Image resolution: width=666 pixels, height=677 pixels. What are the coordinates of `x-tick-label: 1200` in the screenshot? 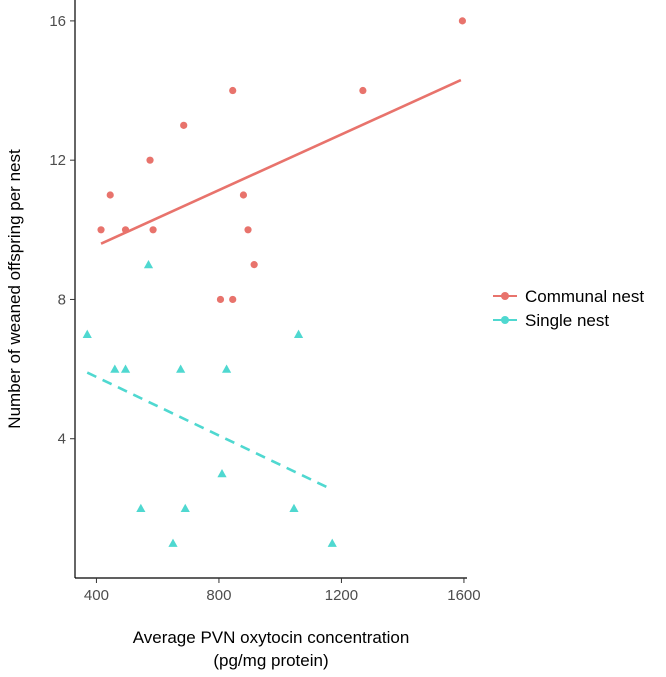 It's located at (341, 595).